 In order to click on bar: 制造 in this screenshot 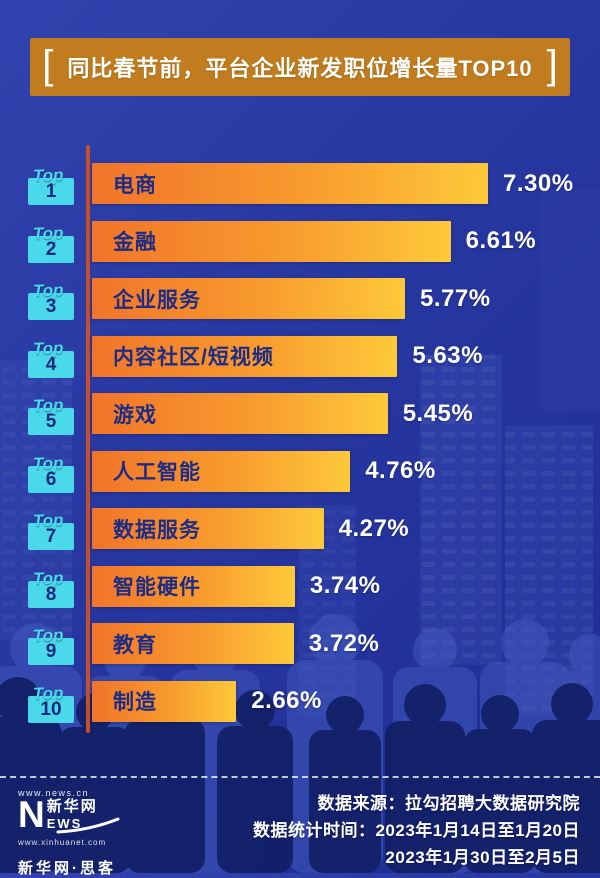, I will do `click(164, 701)`.